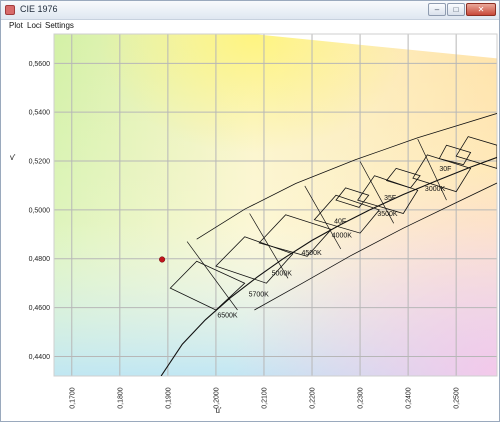 The height and width of the screenshot is (422, 500). Describe the element at coordinates (40, 64) in the screenshot. I see `y-tick-label: 0,5600` at that location.